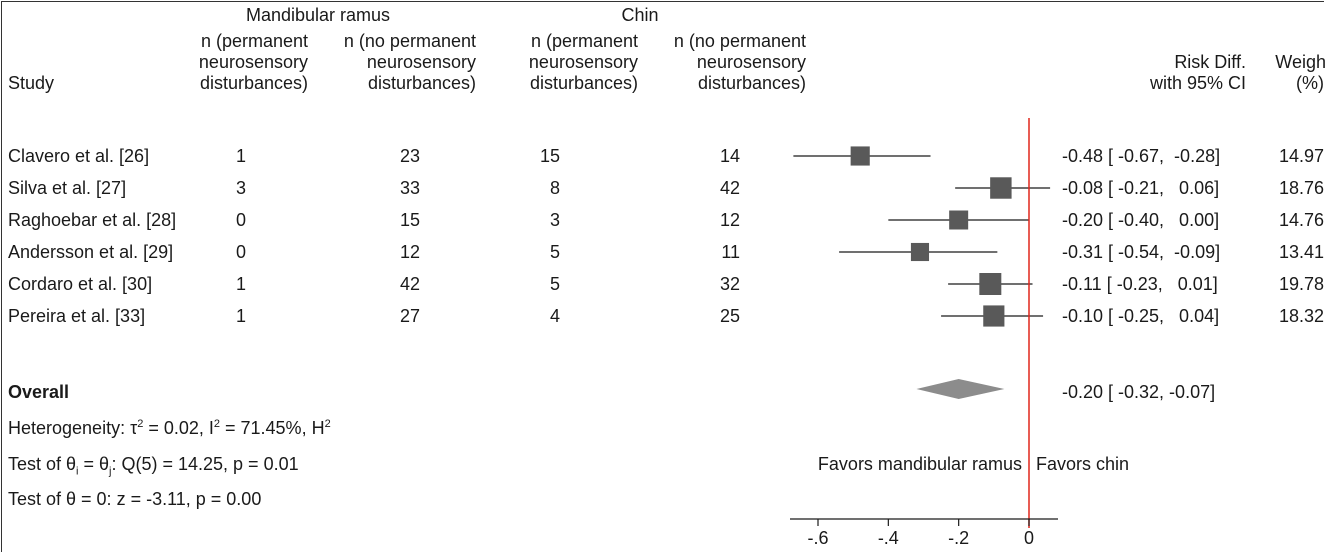 This screenshot has width=1326, height=554. What do you see at coordinates (958, 538) in the screenshot?
I see `x-tick-label: -.2` at bounding box center [958, 538].